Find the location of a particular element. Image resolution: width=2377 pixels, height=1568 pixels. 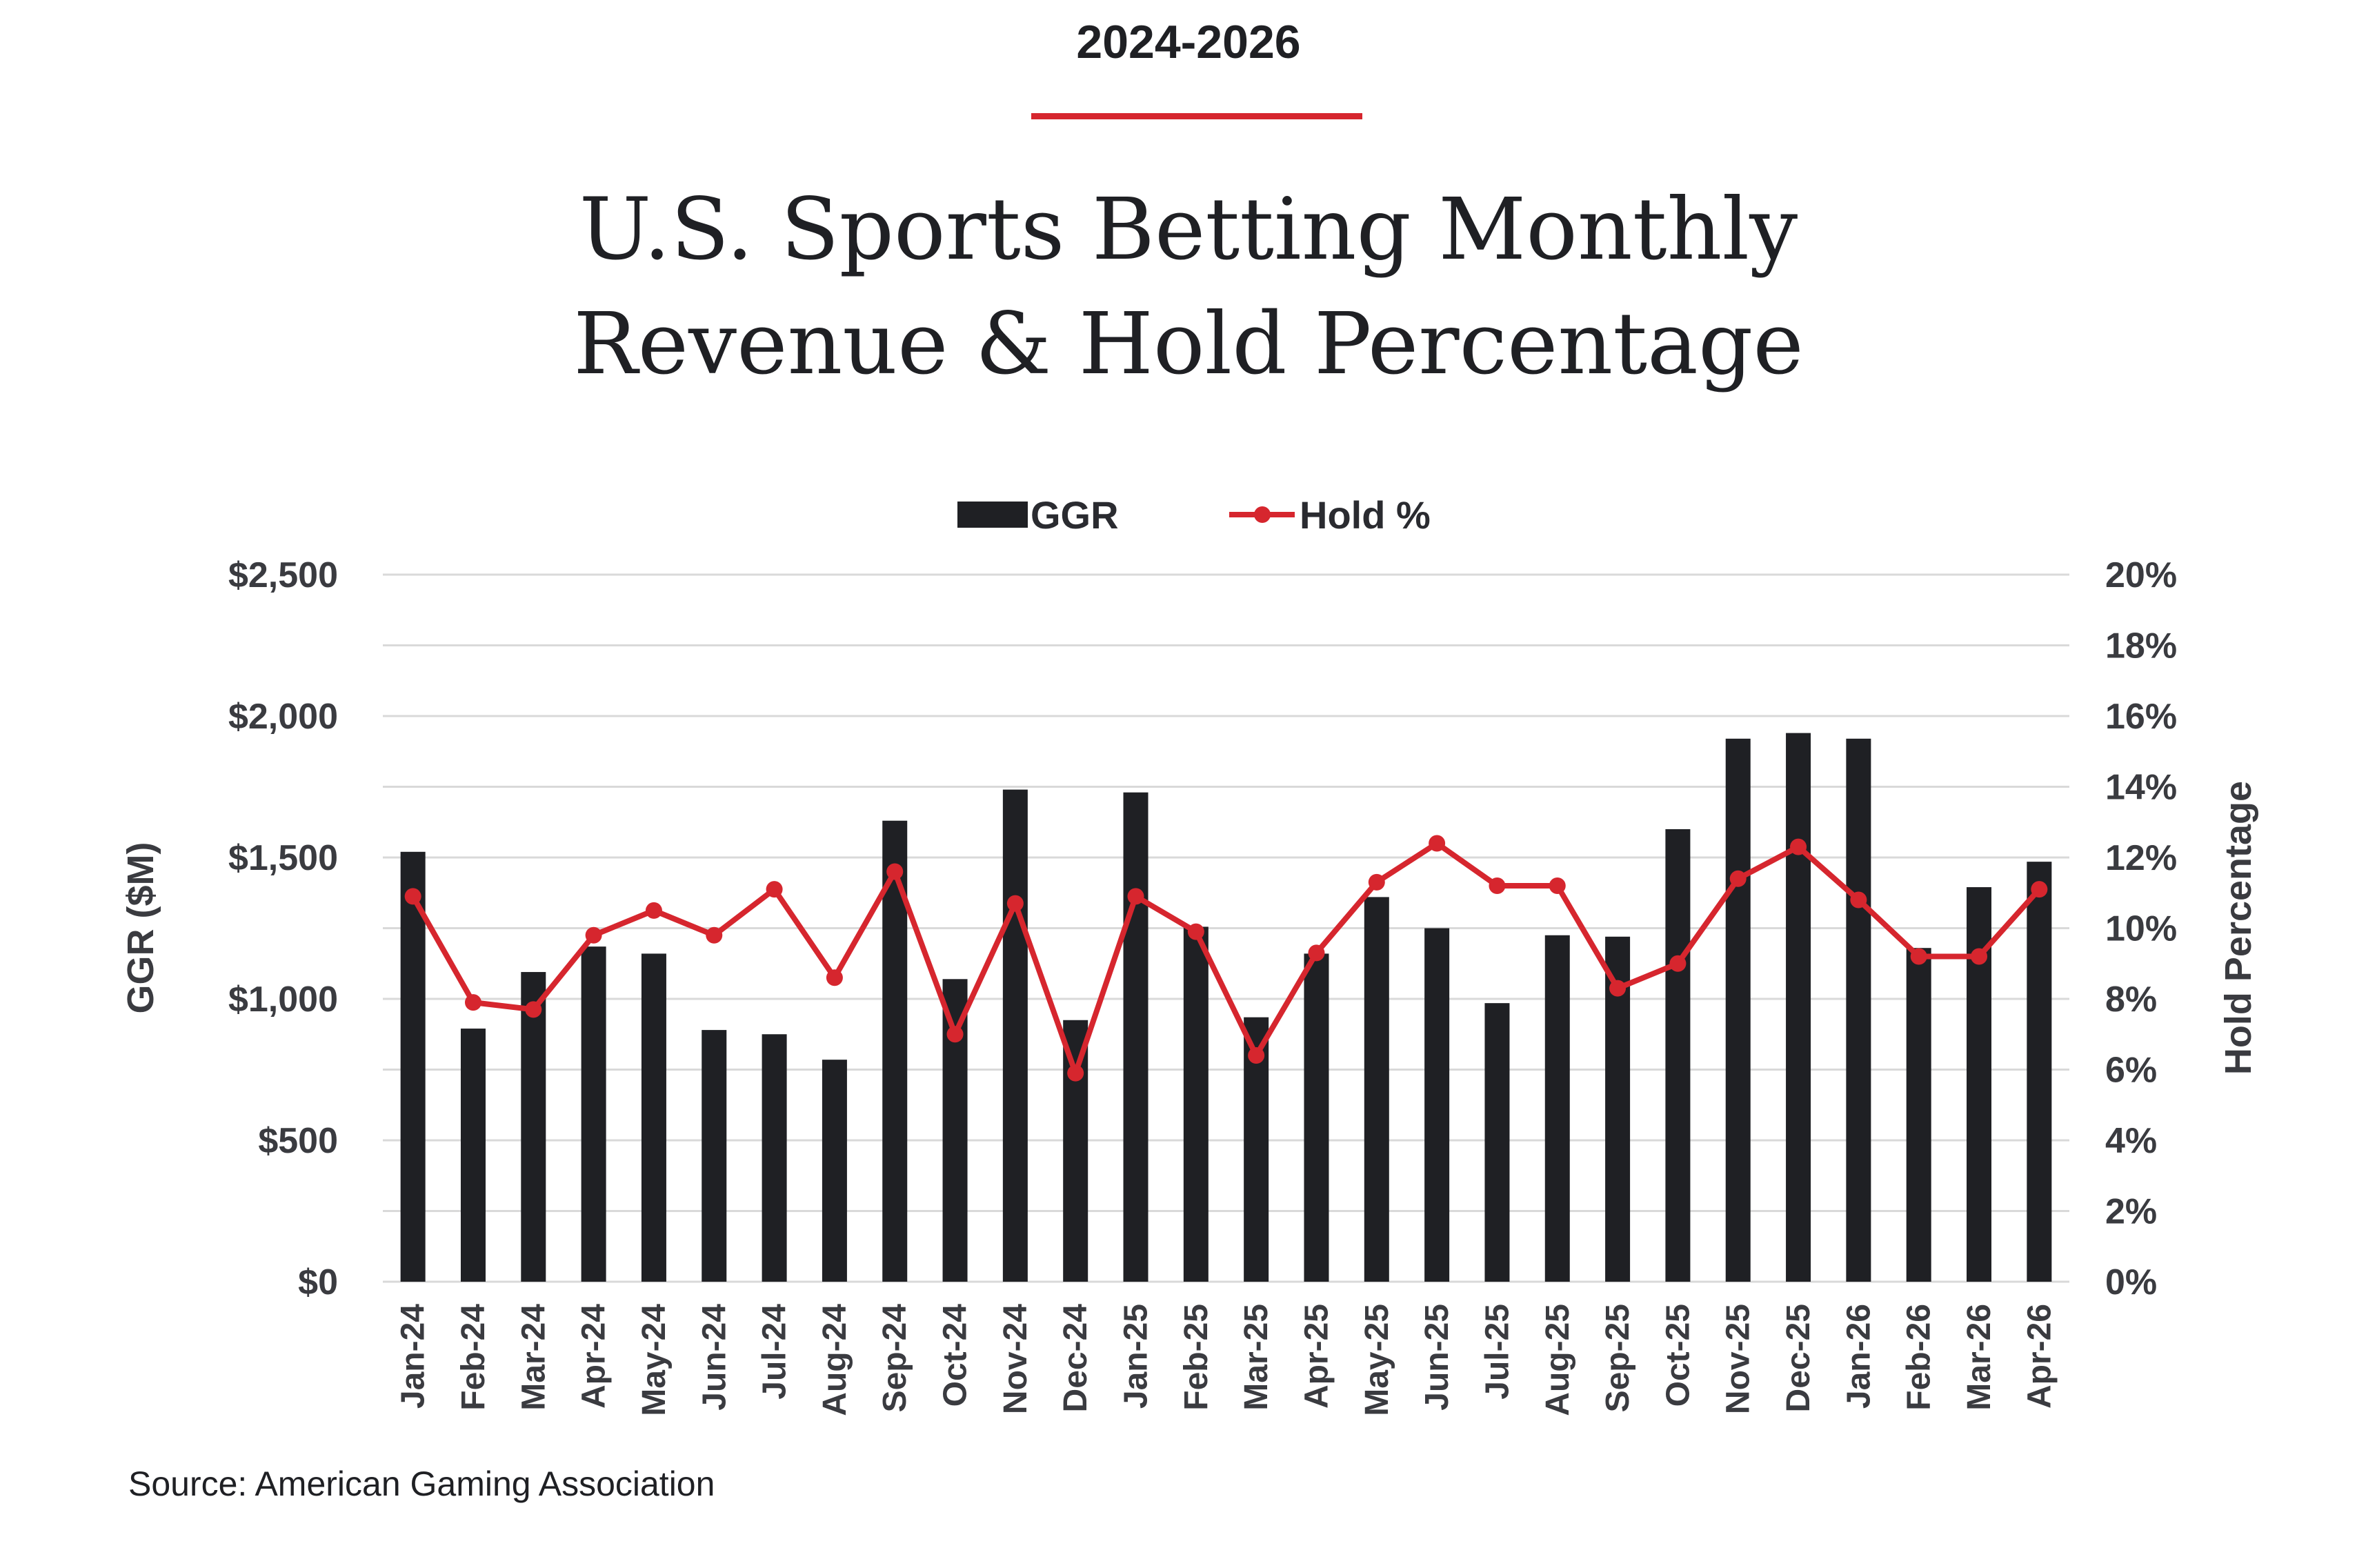

right-tick-label: 0% is located at coordinates (2131, 1282).